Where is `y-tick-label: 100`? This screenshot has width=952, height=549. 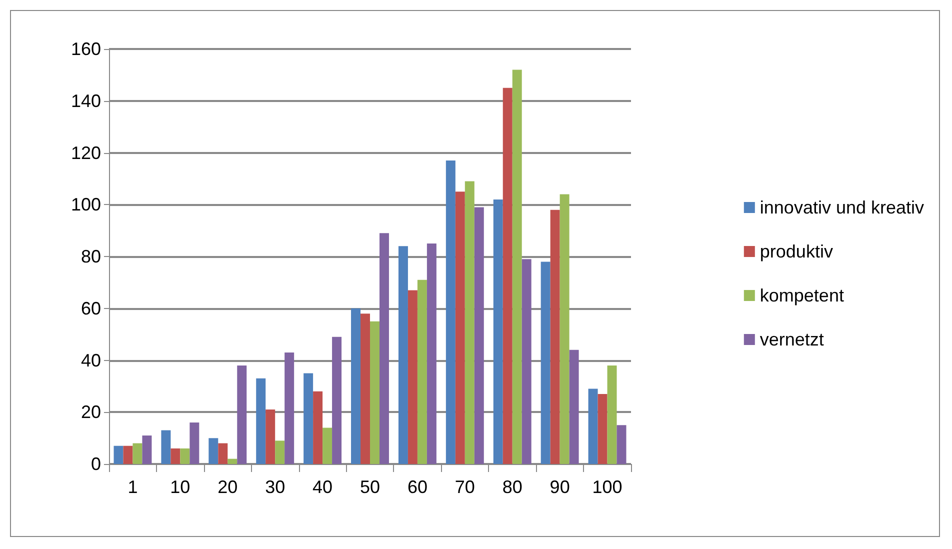 y-tick-label: 100 is located at coordinates (85, 204).